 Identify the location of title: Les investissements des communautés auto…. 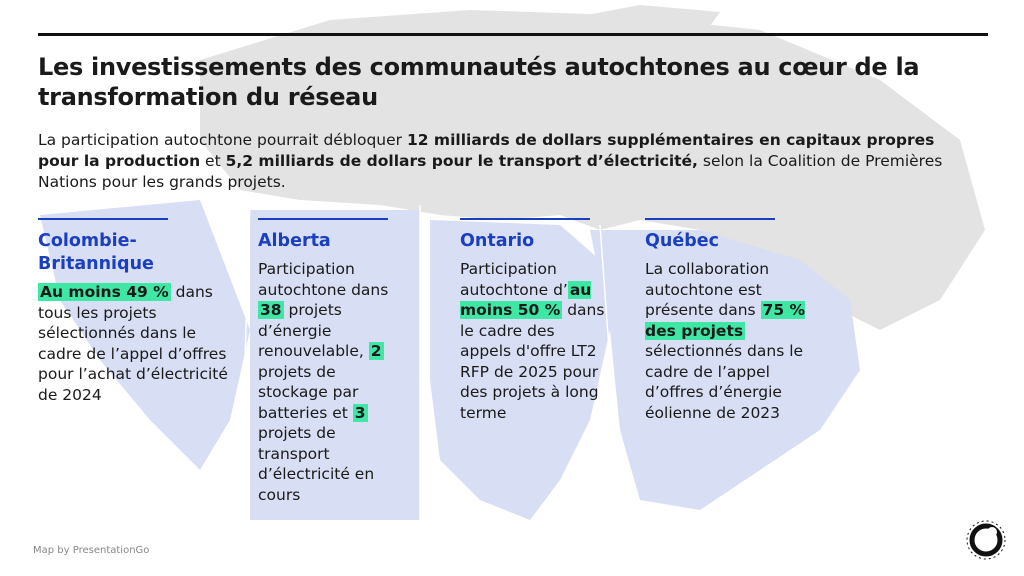
(479, 82).